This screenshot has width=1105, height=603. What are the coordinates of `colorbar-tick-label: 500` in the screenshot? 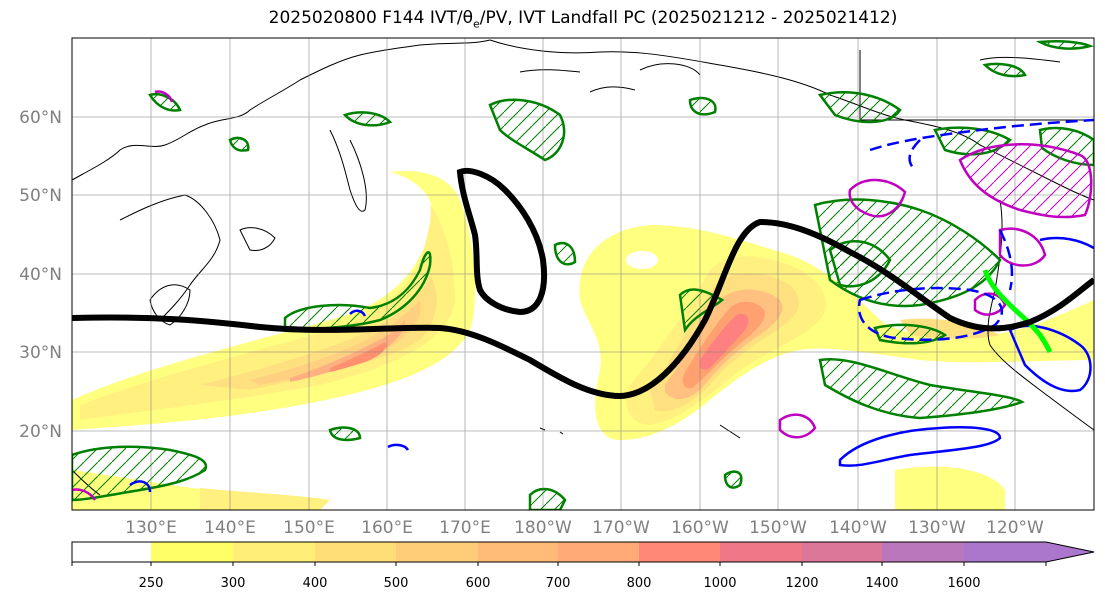 It's located at (396, 583).